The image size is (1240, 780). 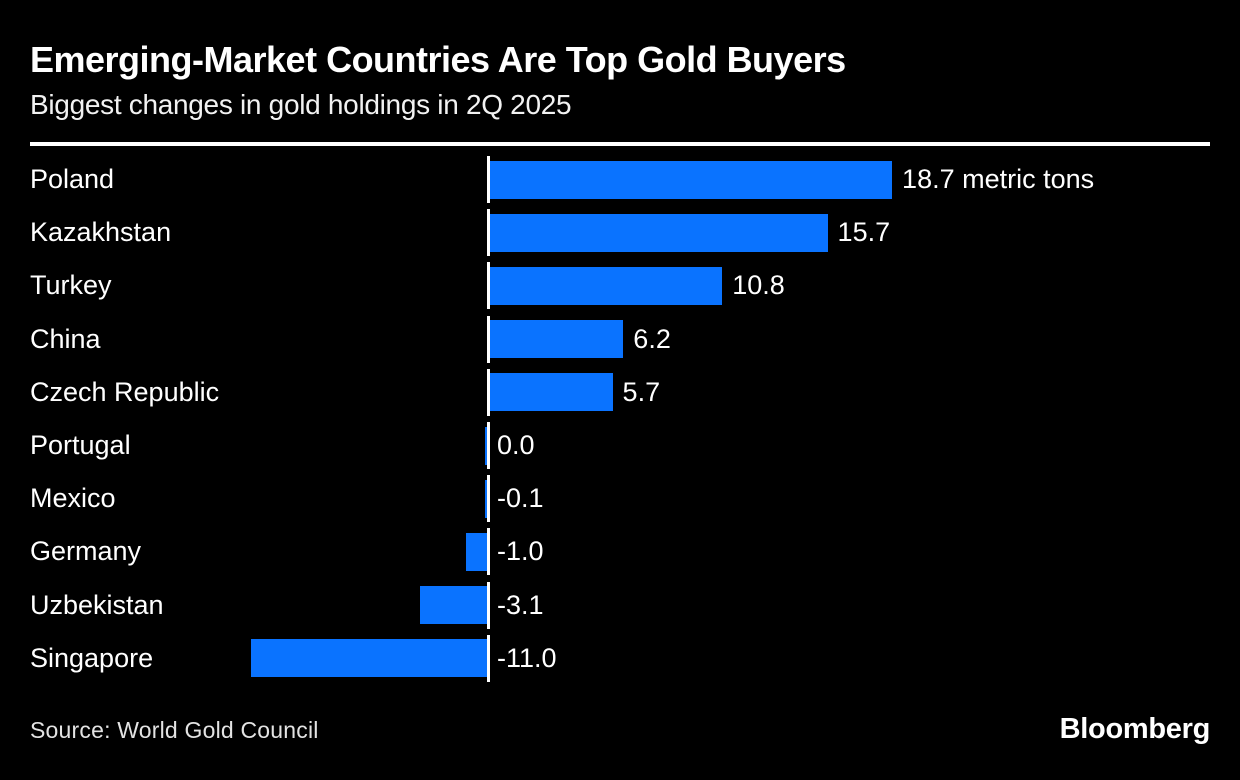 What do you see at coordinates (72, 179) in the screenshot?
I see `category-label: Poland` at bounding box center [72, 179].